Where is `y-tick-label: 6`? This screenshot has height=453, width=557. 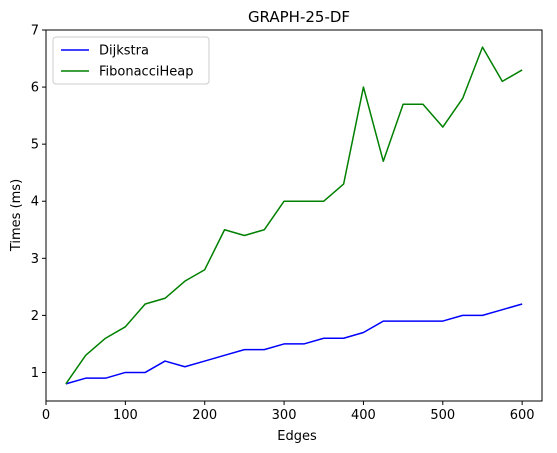
y-tick-label: 6 is located at coordinates (35, 88).